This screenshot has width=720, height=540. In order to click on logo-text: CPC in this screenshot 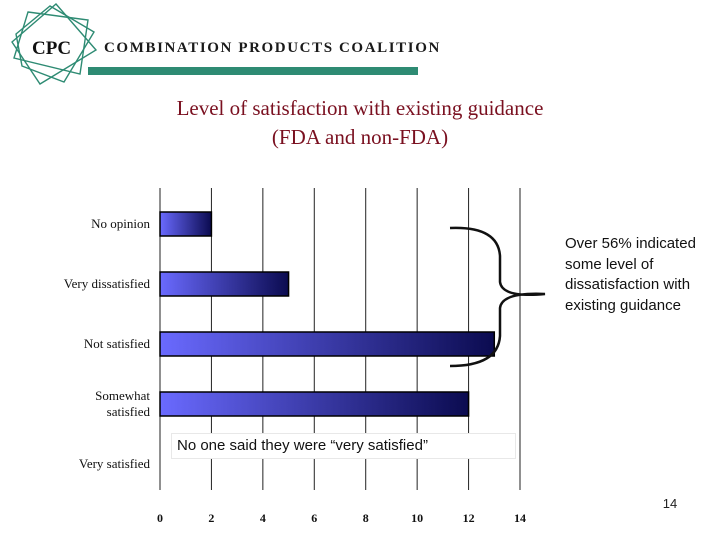, I will do `click(51, 48)`.